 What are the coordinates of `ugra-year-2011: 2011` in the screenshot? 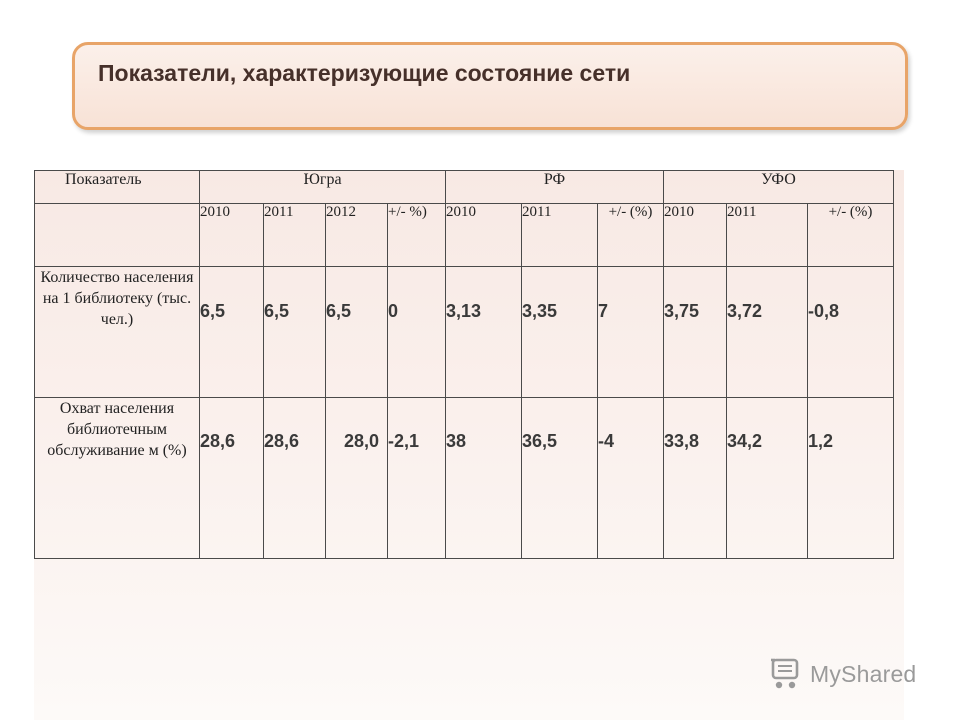 It's located at (294, 235).